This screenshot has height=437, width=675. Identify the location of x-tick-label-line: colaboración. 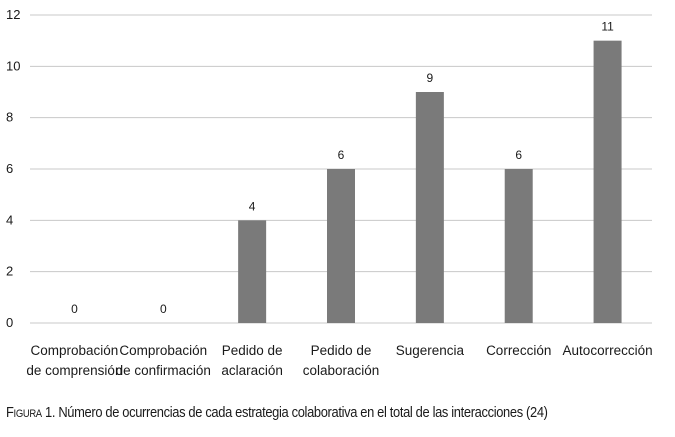
(341, 370).